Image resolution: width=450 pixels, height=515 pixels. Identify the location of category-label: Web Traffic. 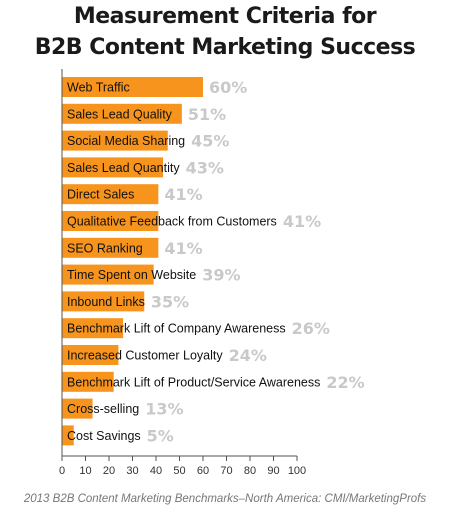
(98, 88).